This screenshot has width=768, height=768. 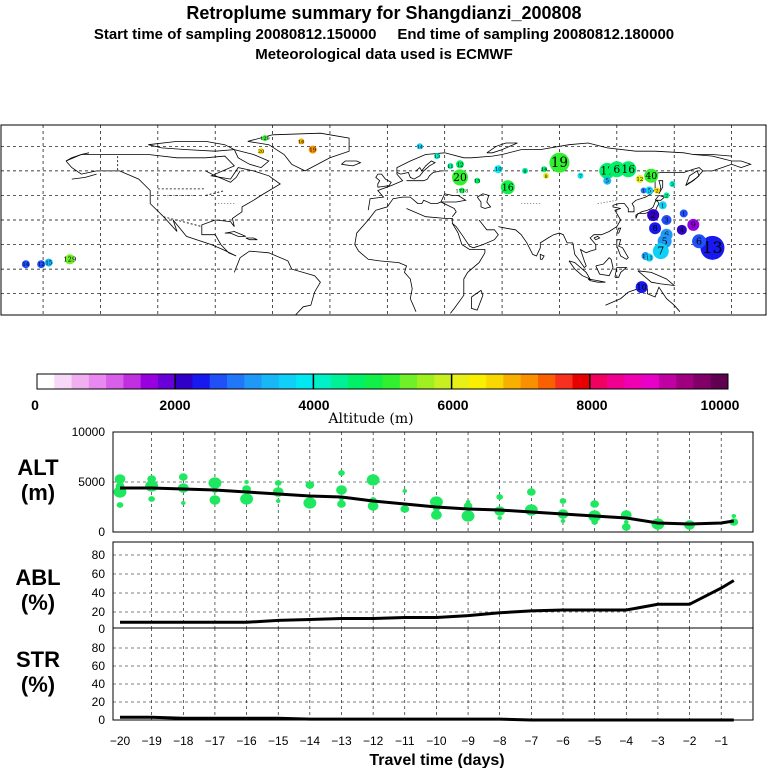 What do you see at coordinates (619, 230) in the screenshot?
I see `taiwan-coast` at bounding box center [619, 230].